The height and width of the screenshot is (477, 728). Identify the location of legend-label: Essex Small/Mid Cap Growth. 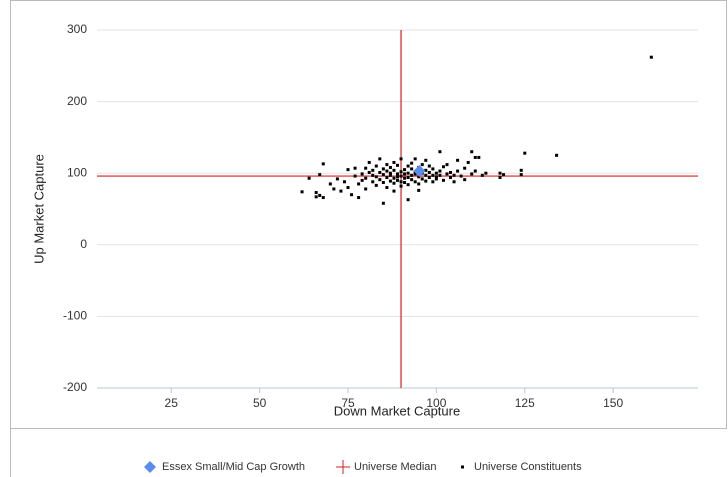
(233, 467).